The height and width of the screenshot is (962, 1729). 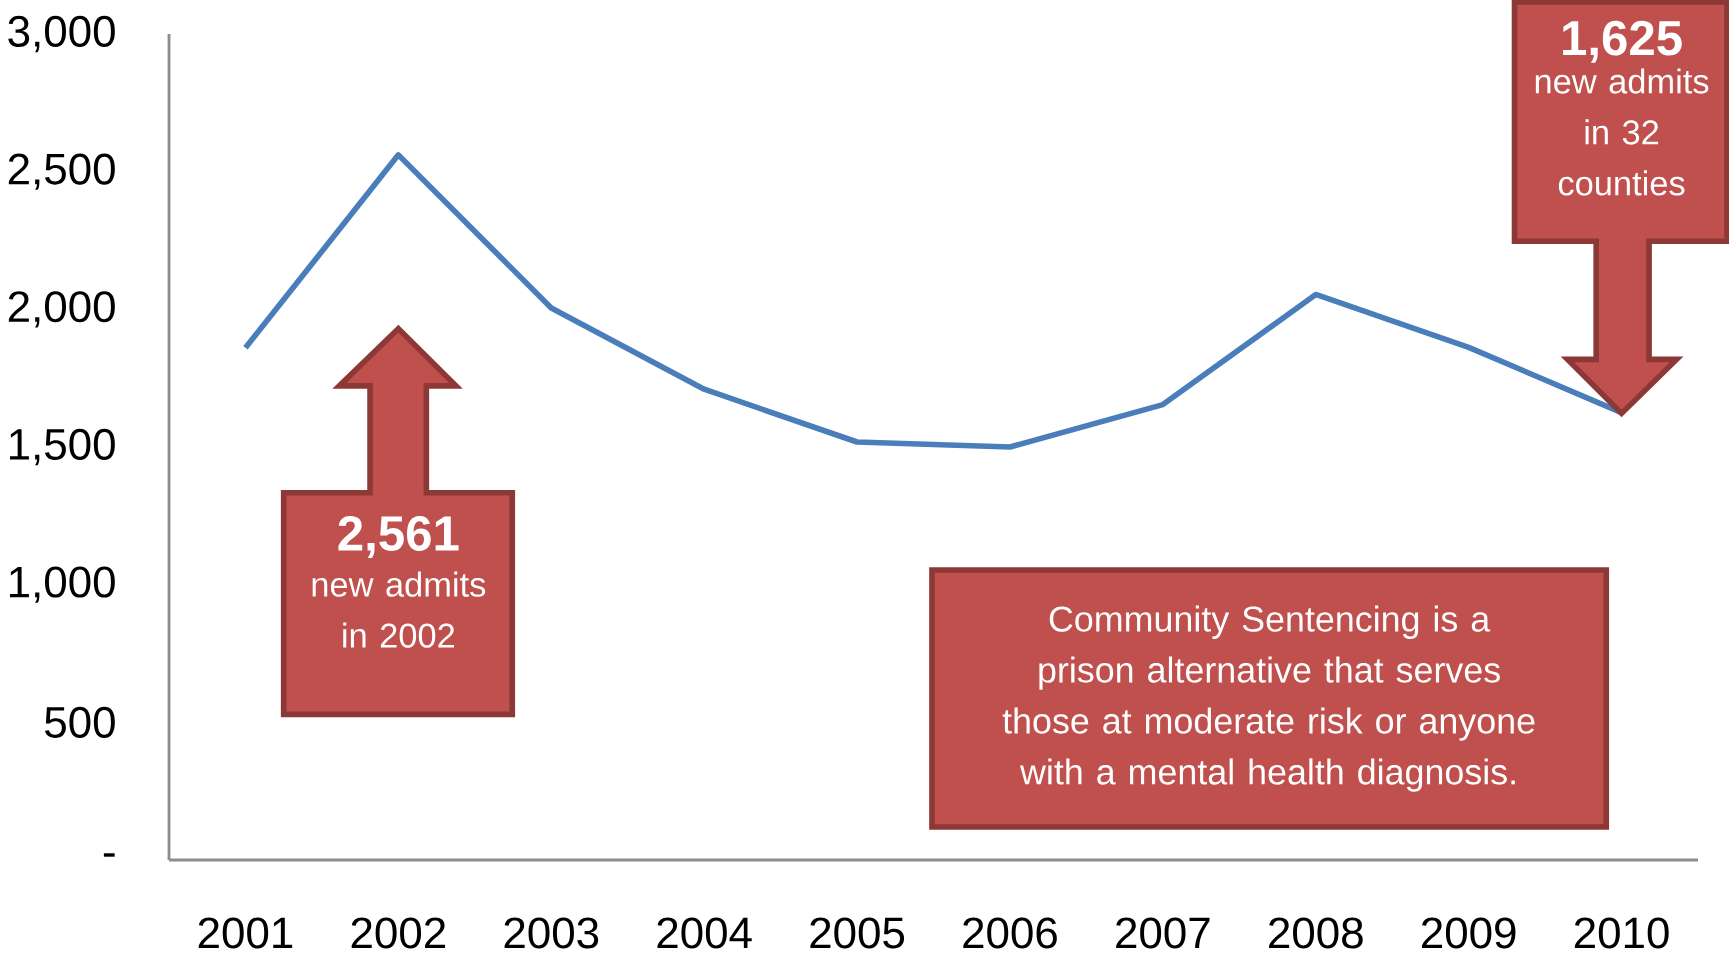 I want to click on x-tick-label: 2006, so click(x=1010, y=933).